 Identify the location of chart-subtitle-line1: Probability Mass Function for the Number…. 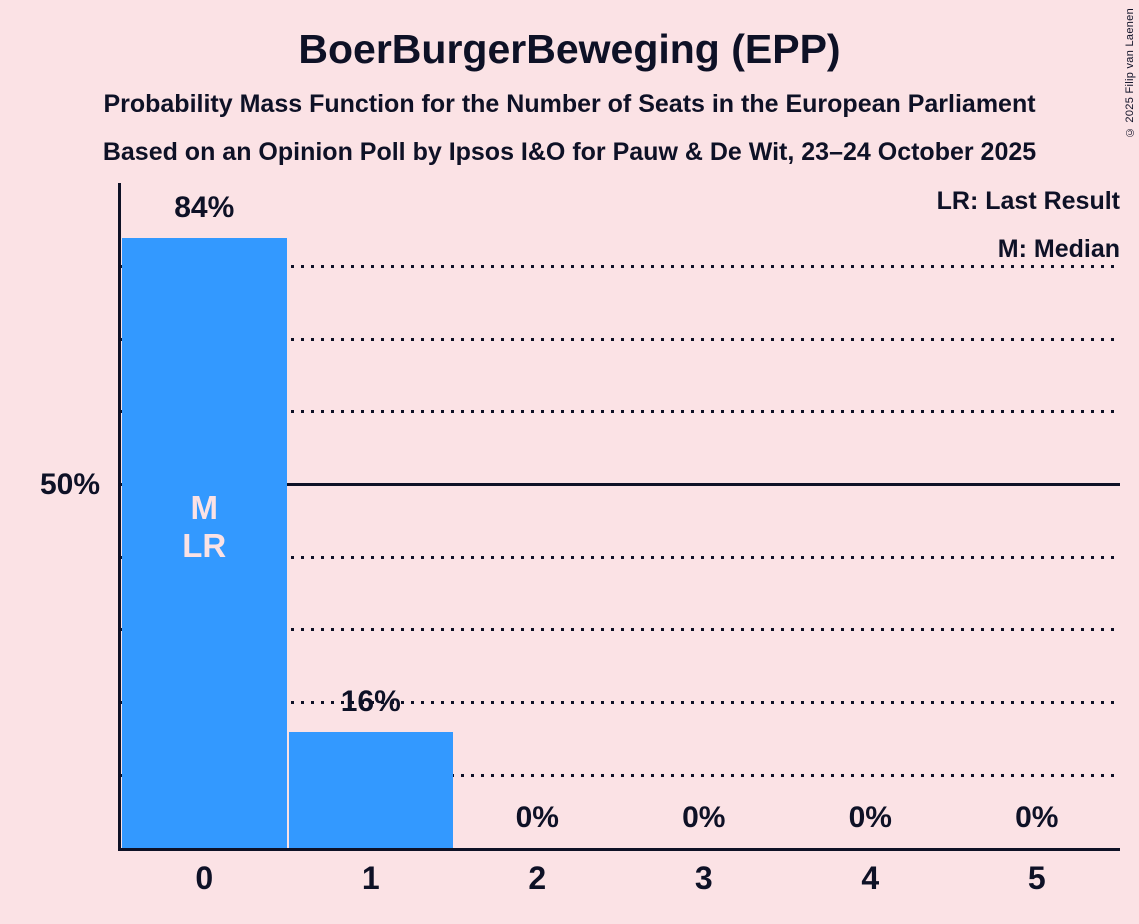
(569, 104).